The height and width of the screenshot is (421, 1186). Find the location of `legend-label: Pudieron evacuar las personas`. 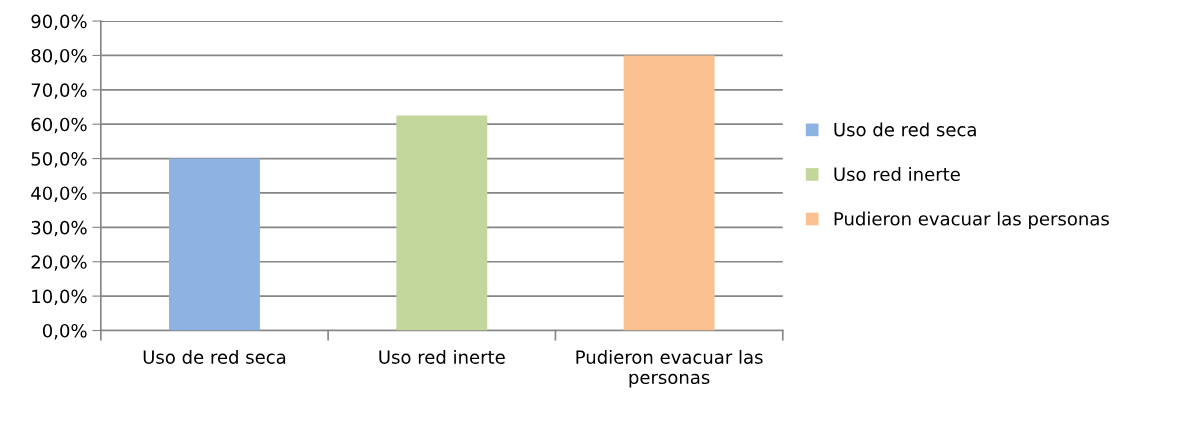

legend-label: Pudieron evacuar las personas is located at coordinates (971, 220).